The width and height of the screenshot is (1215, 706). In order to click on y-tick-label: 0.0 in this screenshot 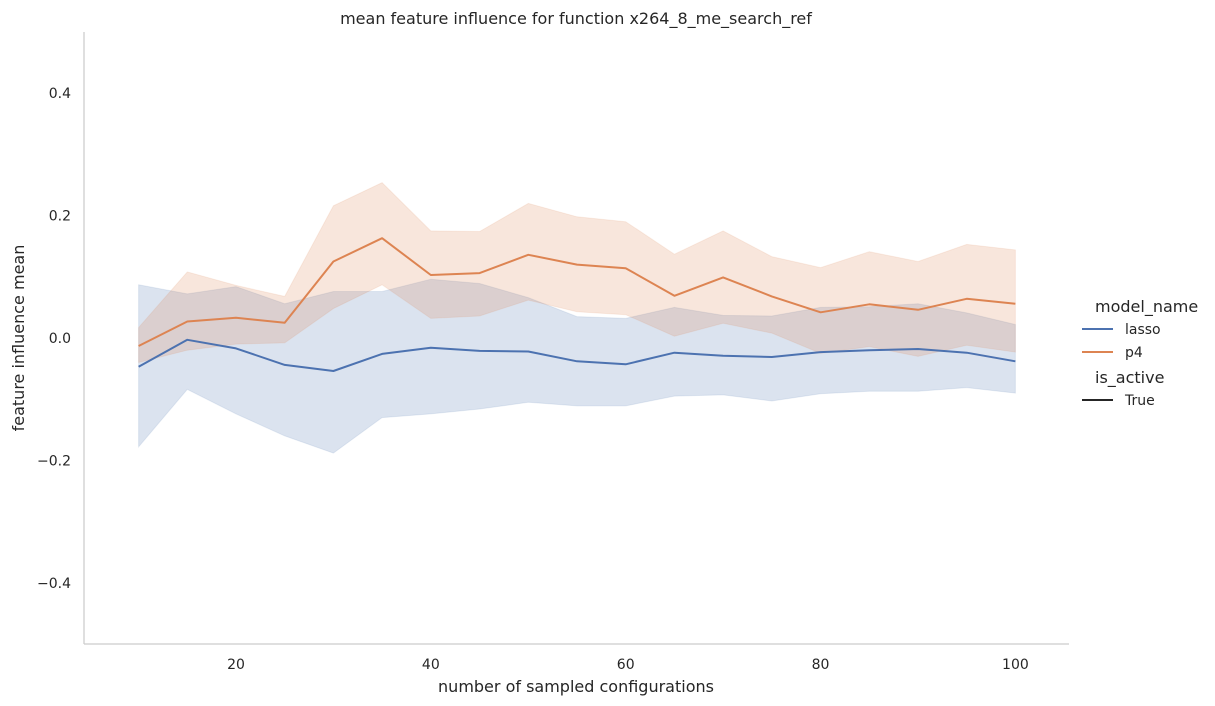, I will do `click(60, 339)`.